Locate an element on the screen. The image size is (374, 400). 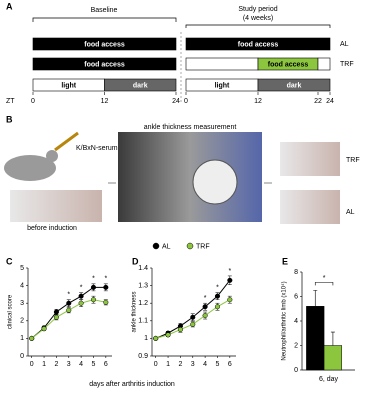
caption: ankle thickness measurement is located at coordinates (190, 127).